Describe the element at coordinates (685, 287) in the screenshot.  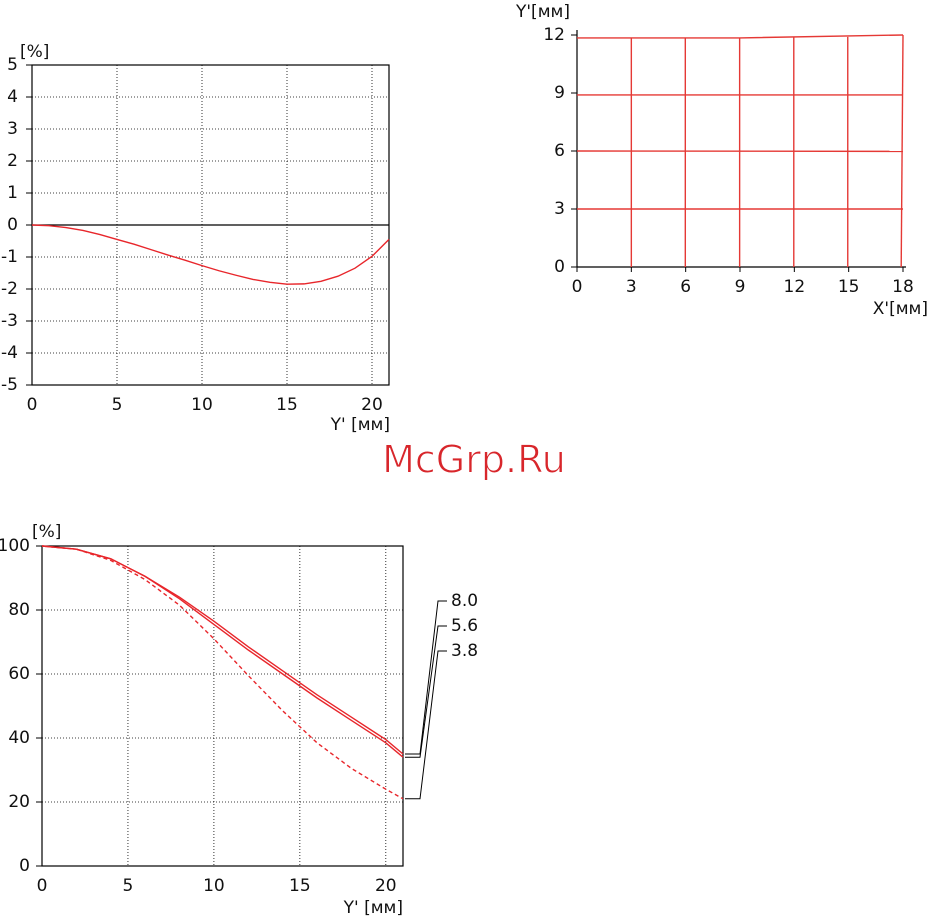
I see `x-tick-label: 6` at that location.